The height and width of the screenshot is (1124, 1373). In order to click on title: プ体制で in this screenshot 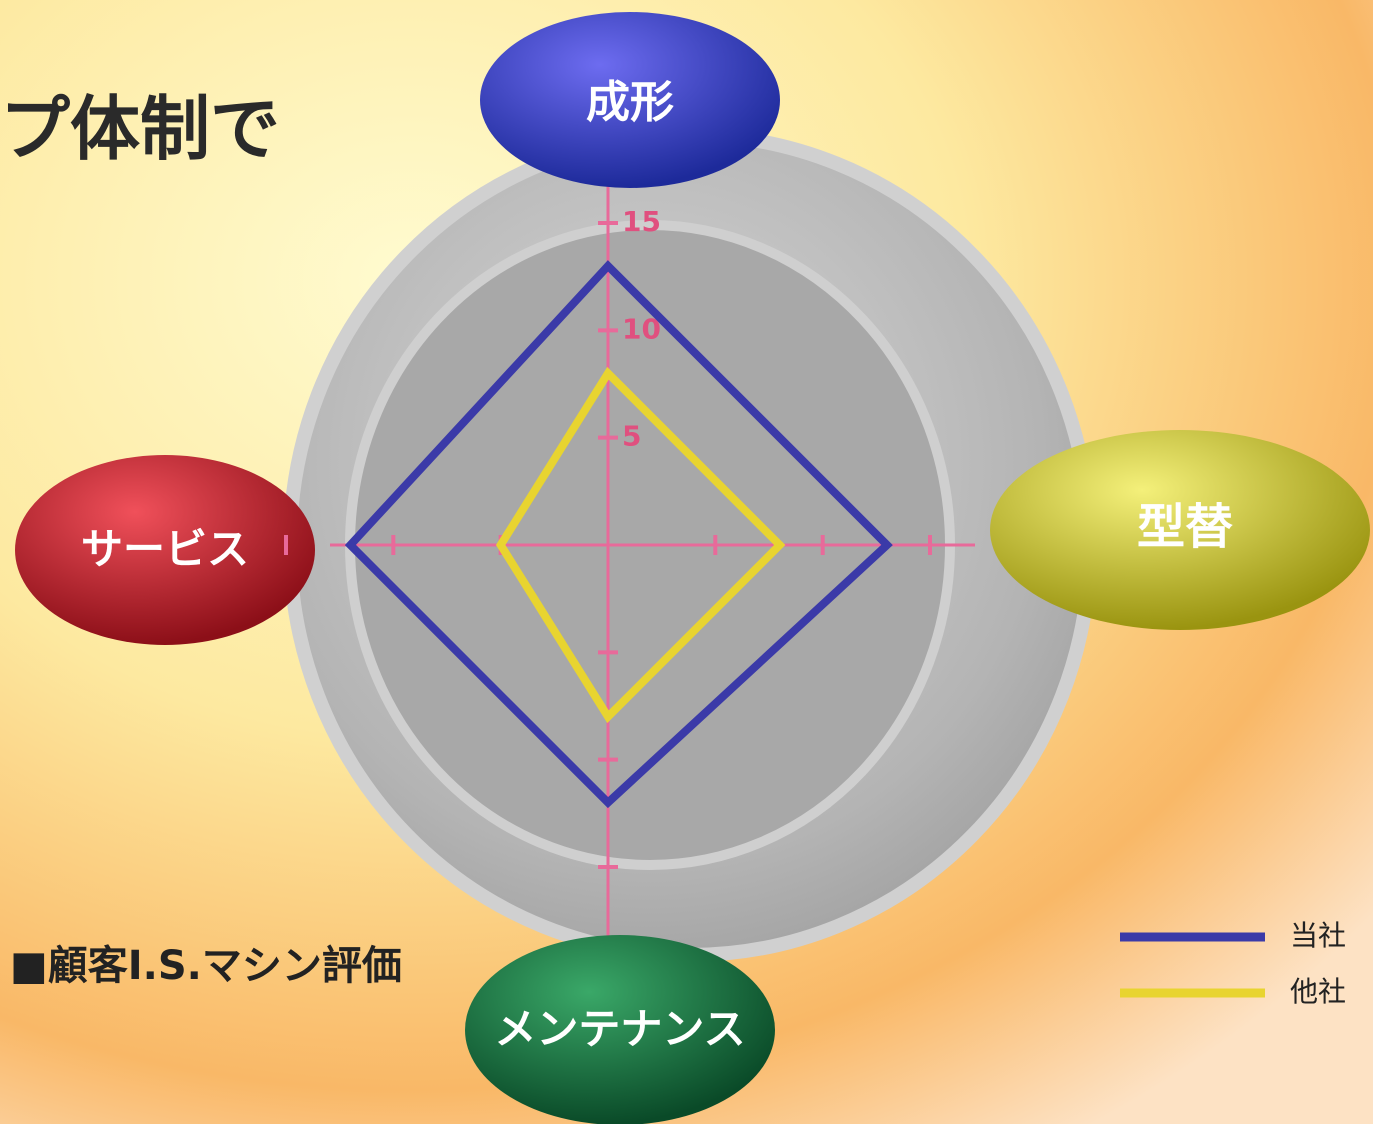, I will do `click(140, 128)`.